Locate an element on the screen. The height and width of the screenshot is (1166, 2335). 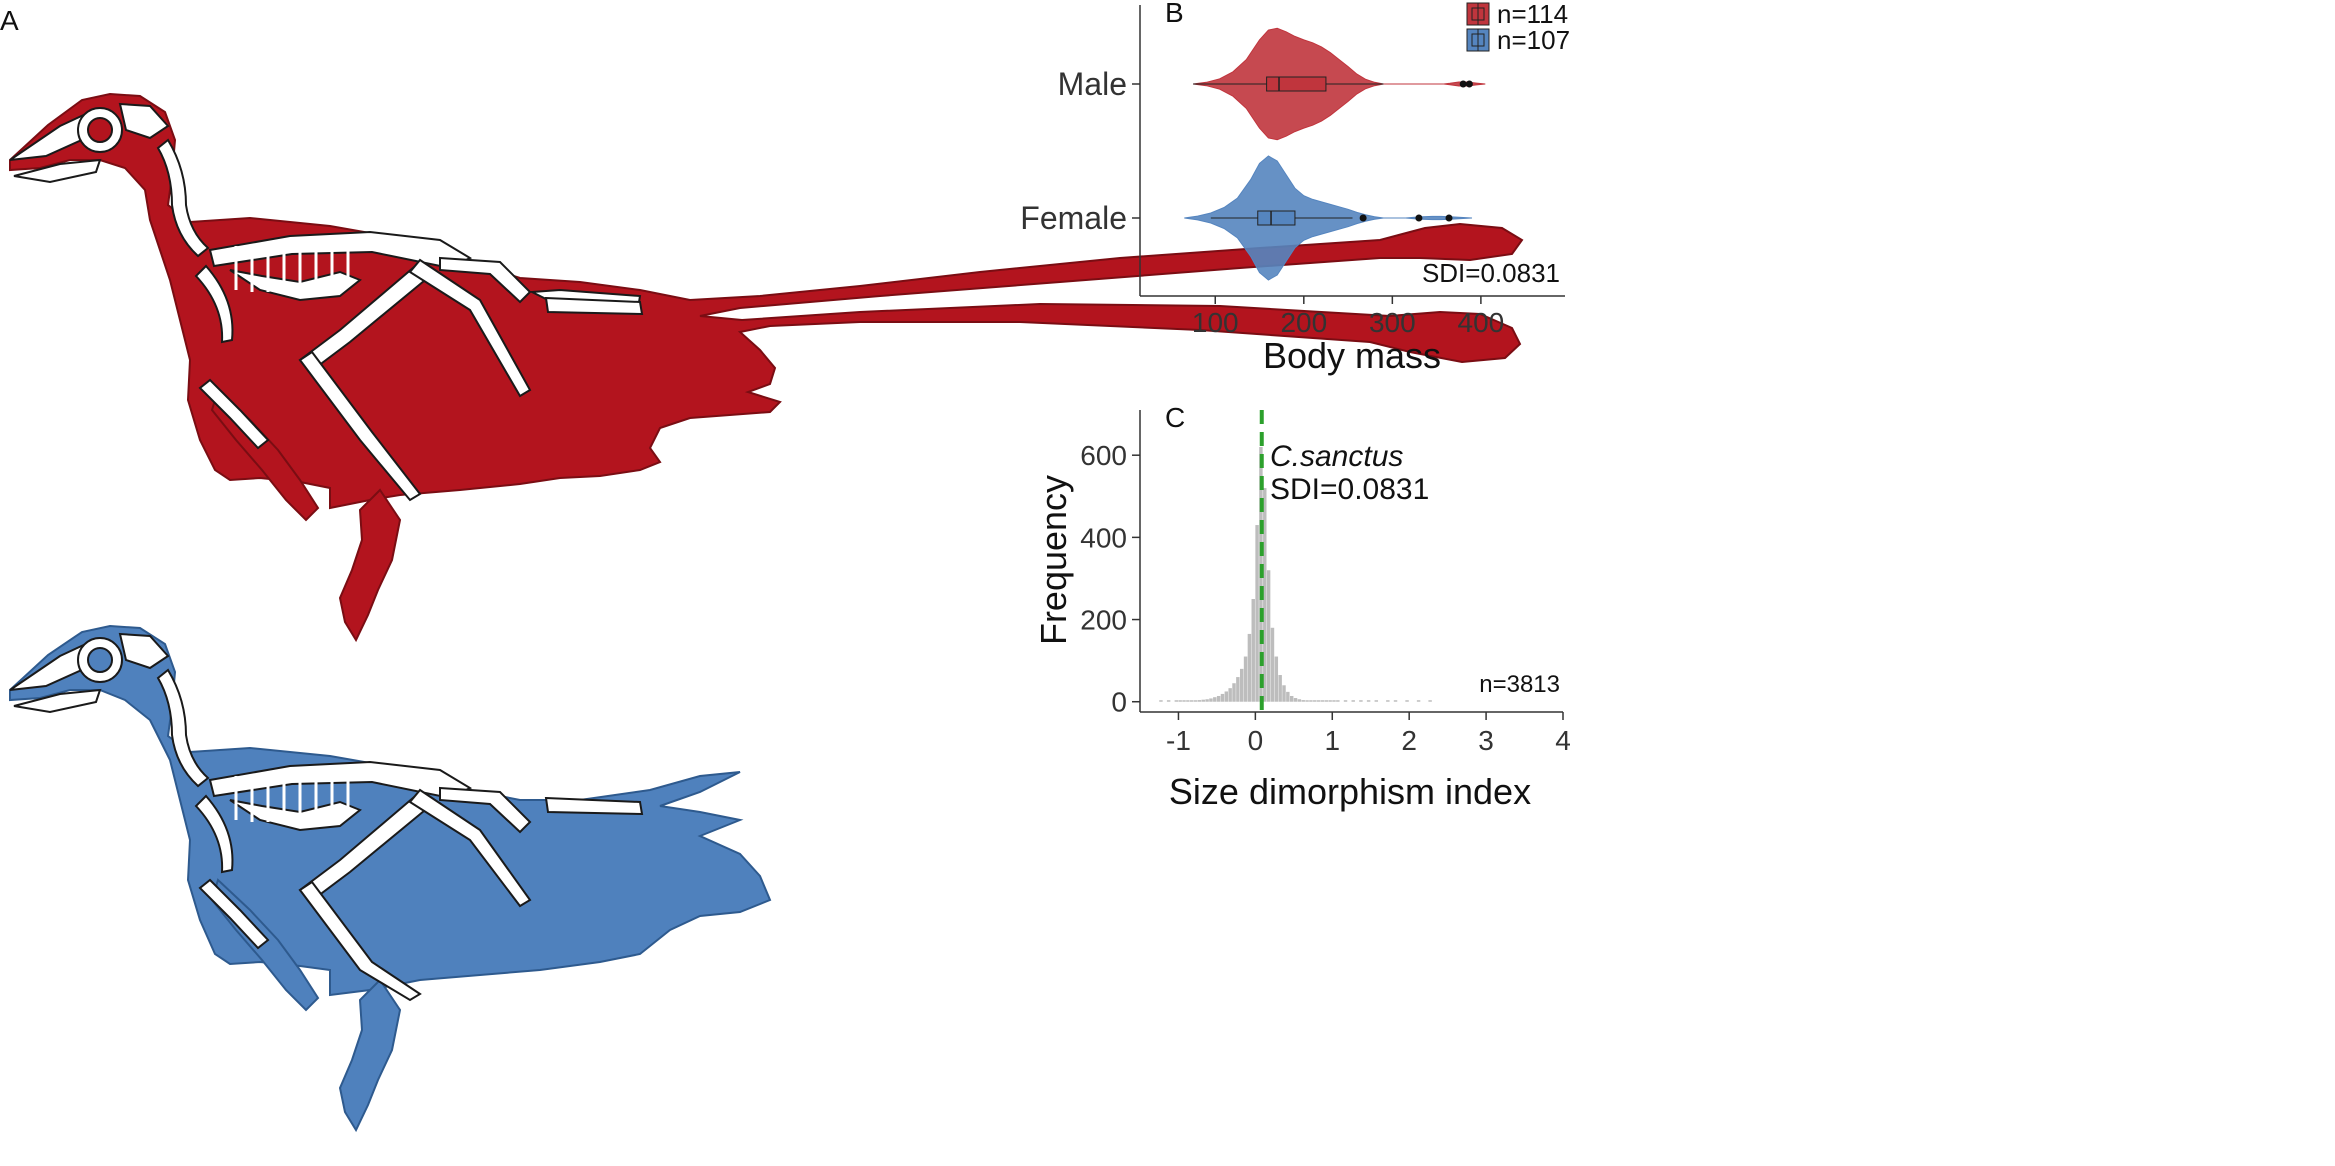
female-foot is located at coordinates (370, 1055).